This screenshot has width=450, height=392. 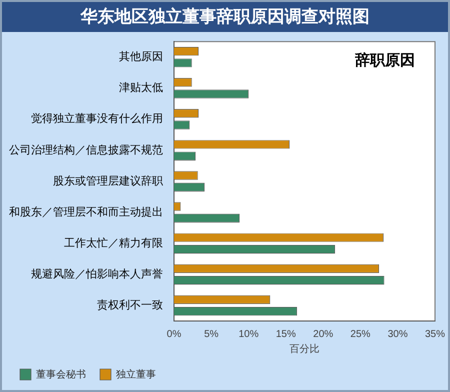 What do you see at coordinates (225, 17) in the screenshot?
I see `chart-title: 华东地区独立董事辞职原因调查对照图` at bounding box center [225, 17].